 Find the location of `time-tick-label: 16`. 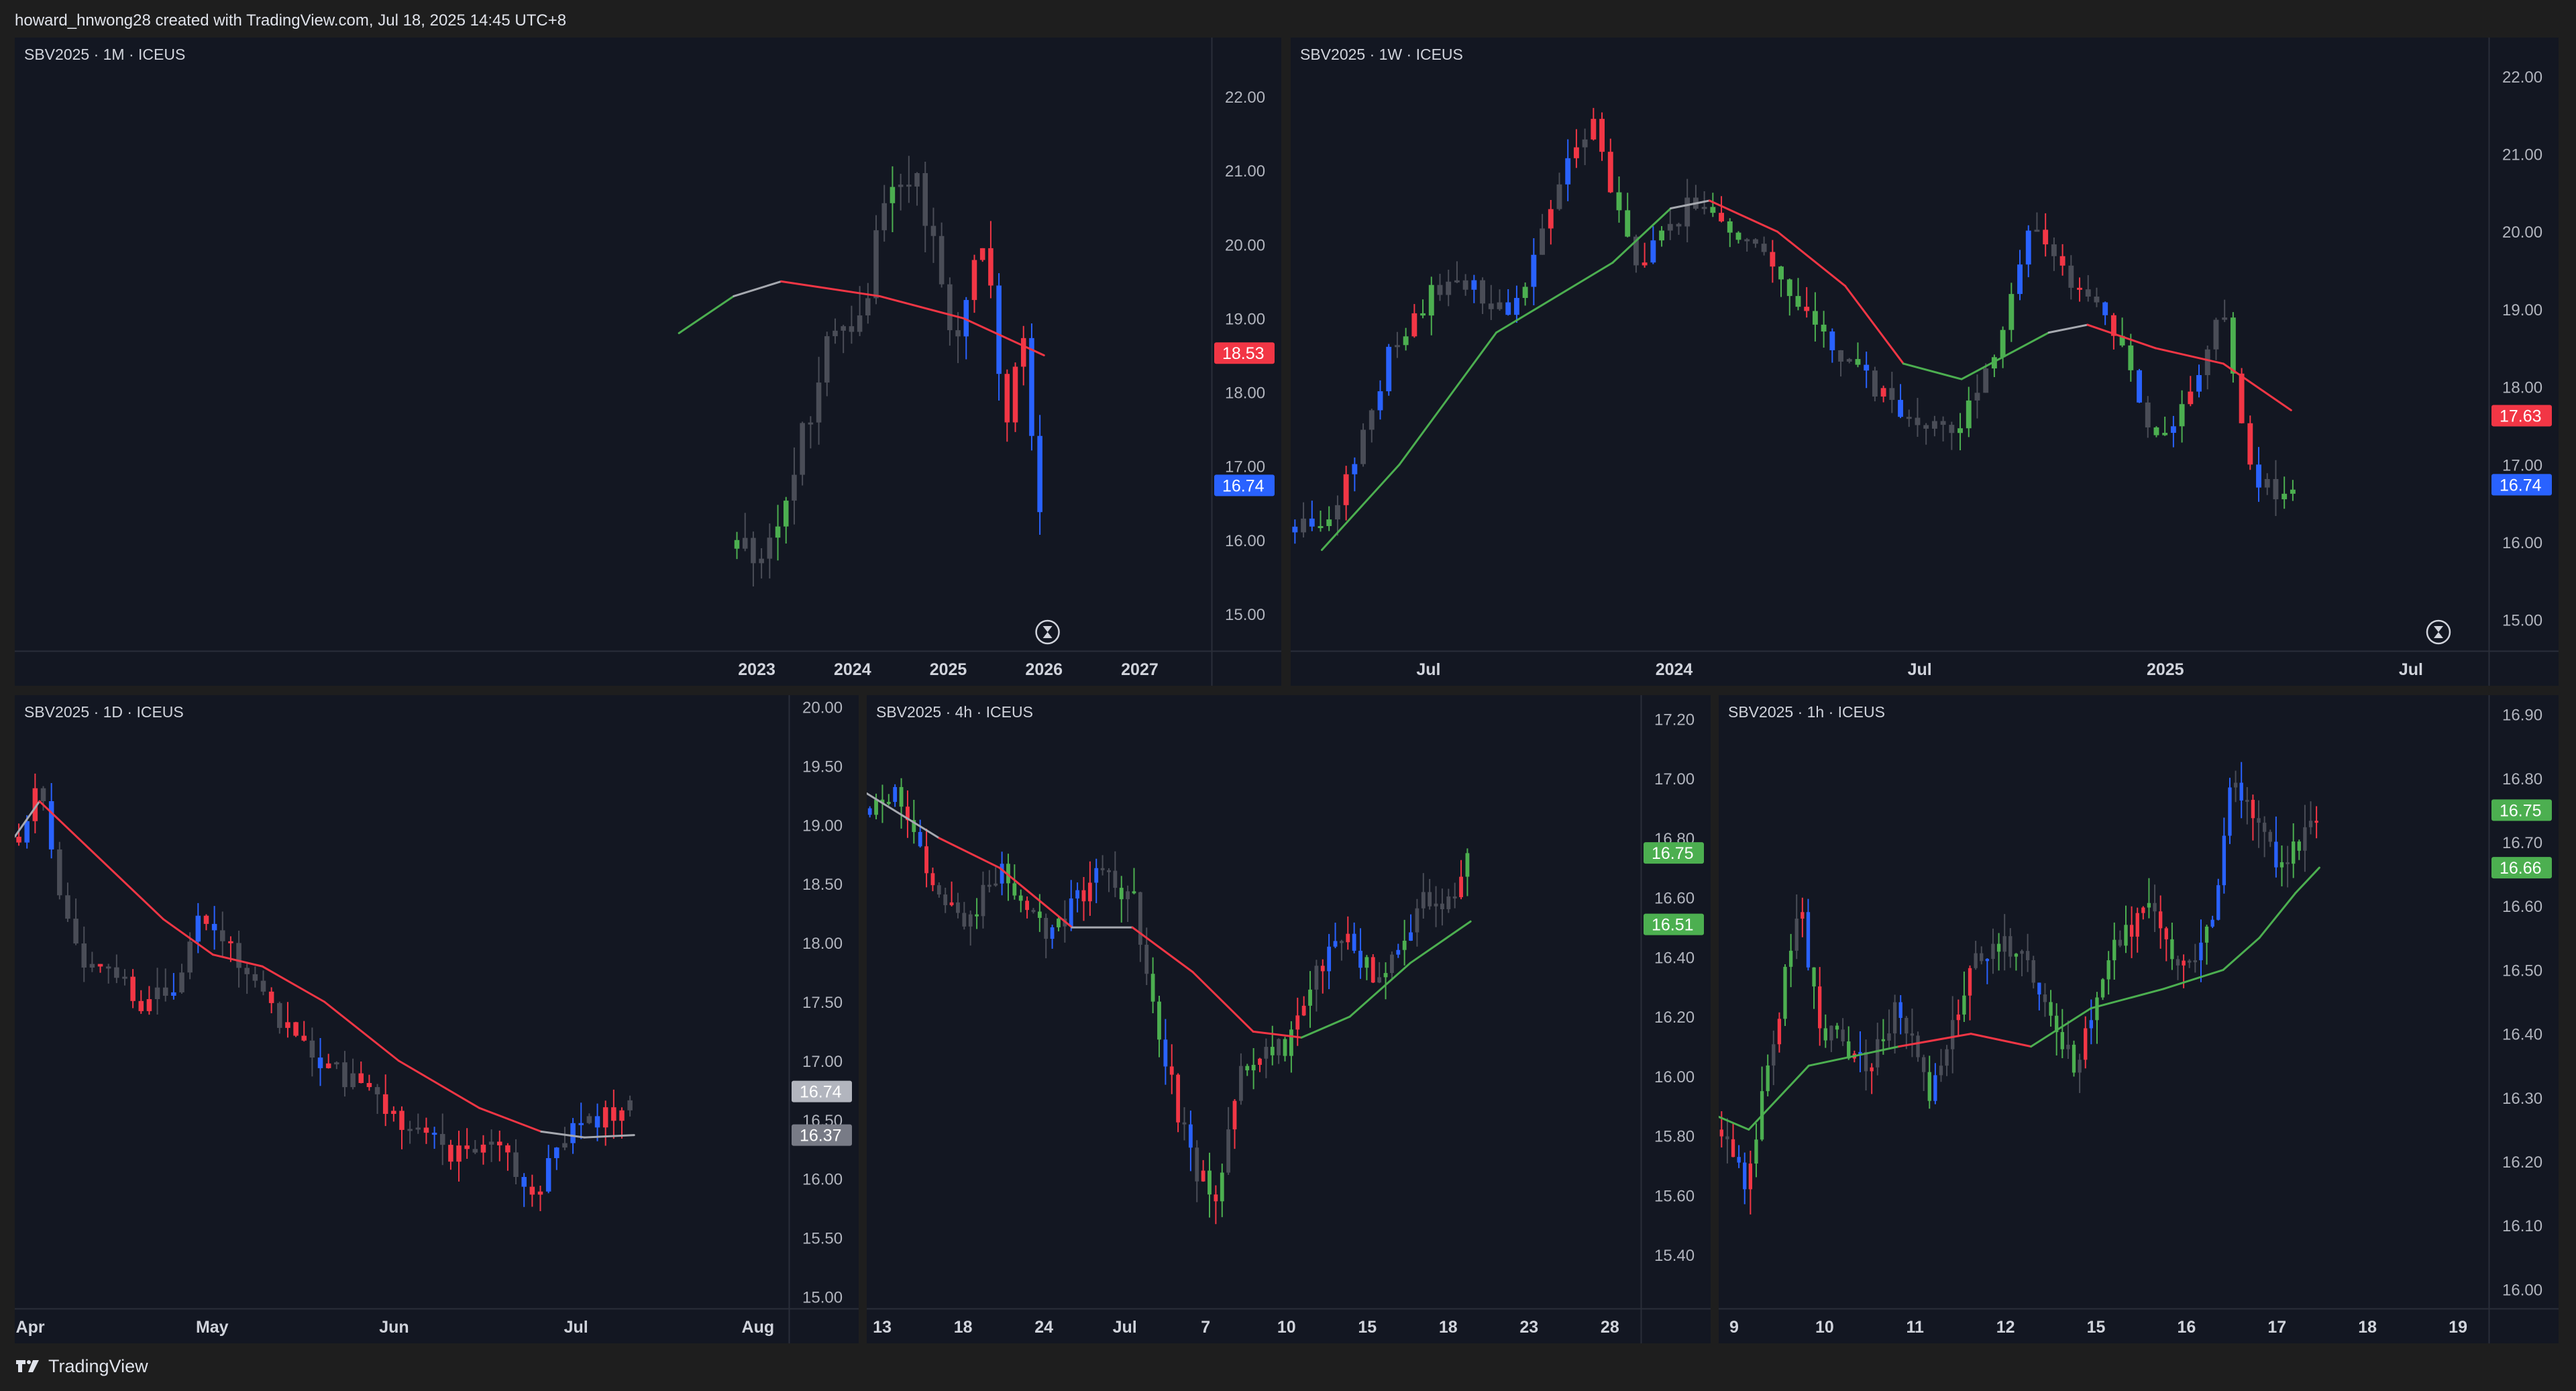

time-tick-label: 16 is located at coordinates (2187, 1327).